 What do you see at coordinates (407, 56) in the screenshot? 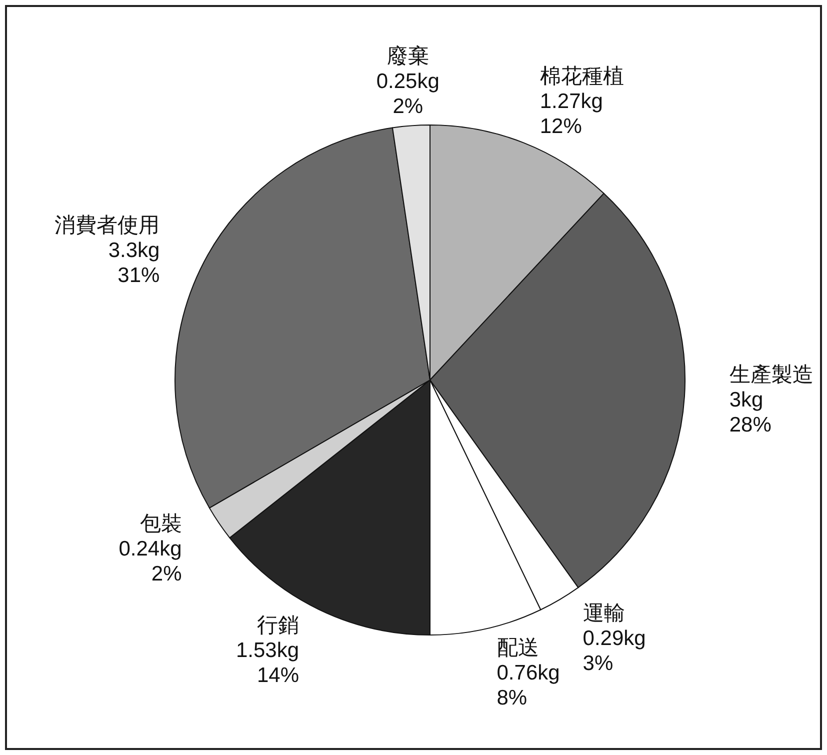
I see `slice-label: 廢棄` at bounding box center [407, 56].